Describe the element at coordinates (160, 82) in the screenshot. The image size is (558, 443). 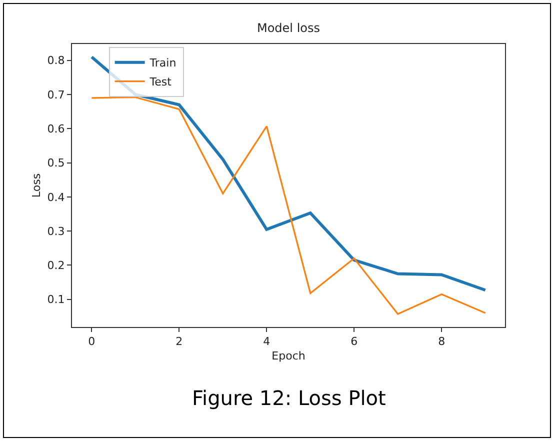
I see `legend-label: Test` at that location.